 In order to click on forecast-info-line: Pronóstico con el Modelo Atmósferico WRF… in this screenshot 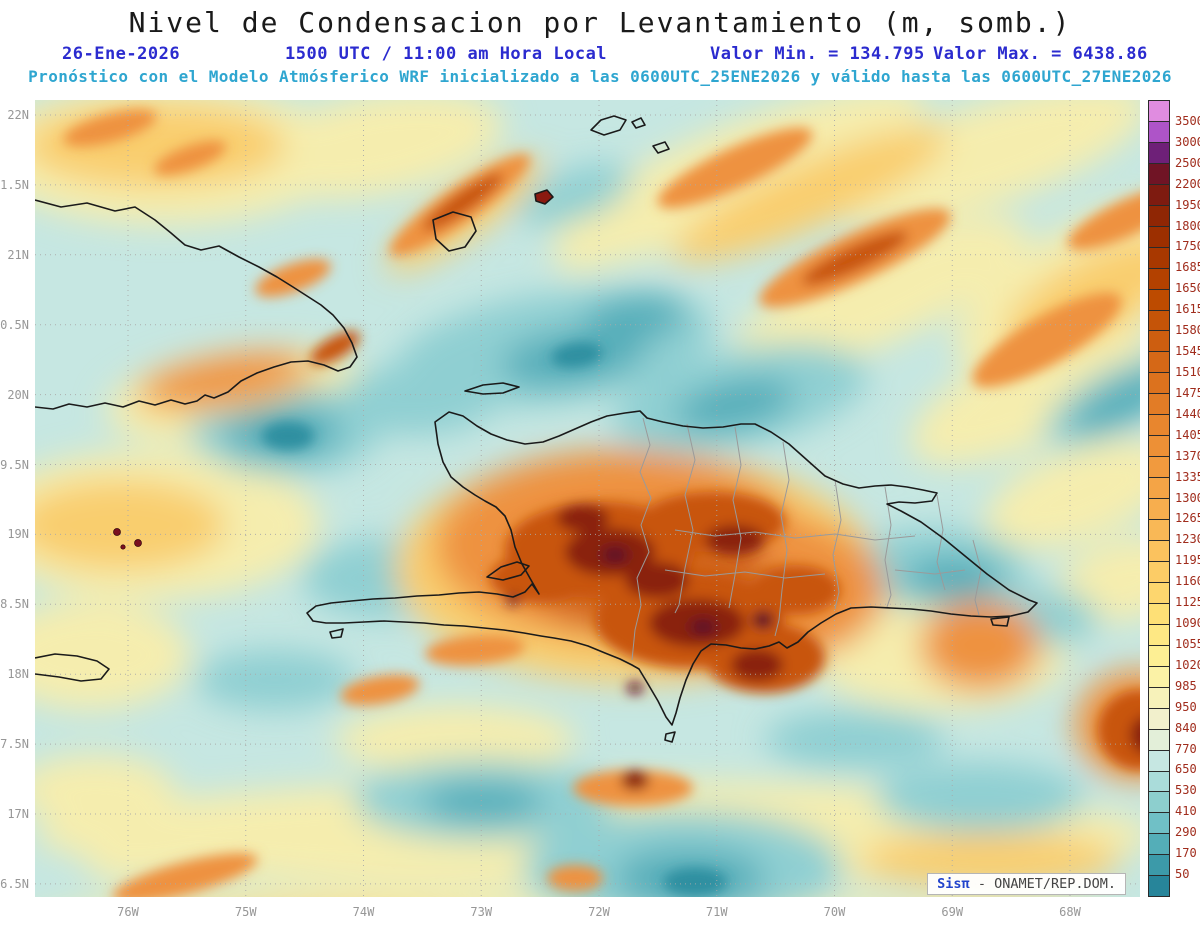, I will do `click(600, 76)`.